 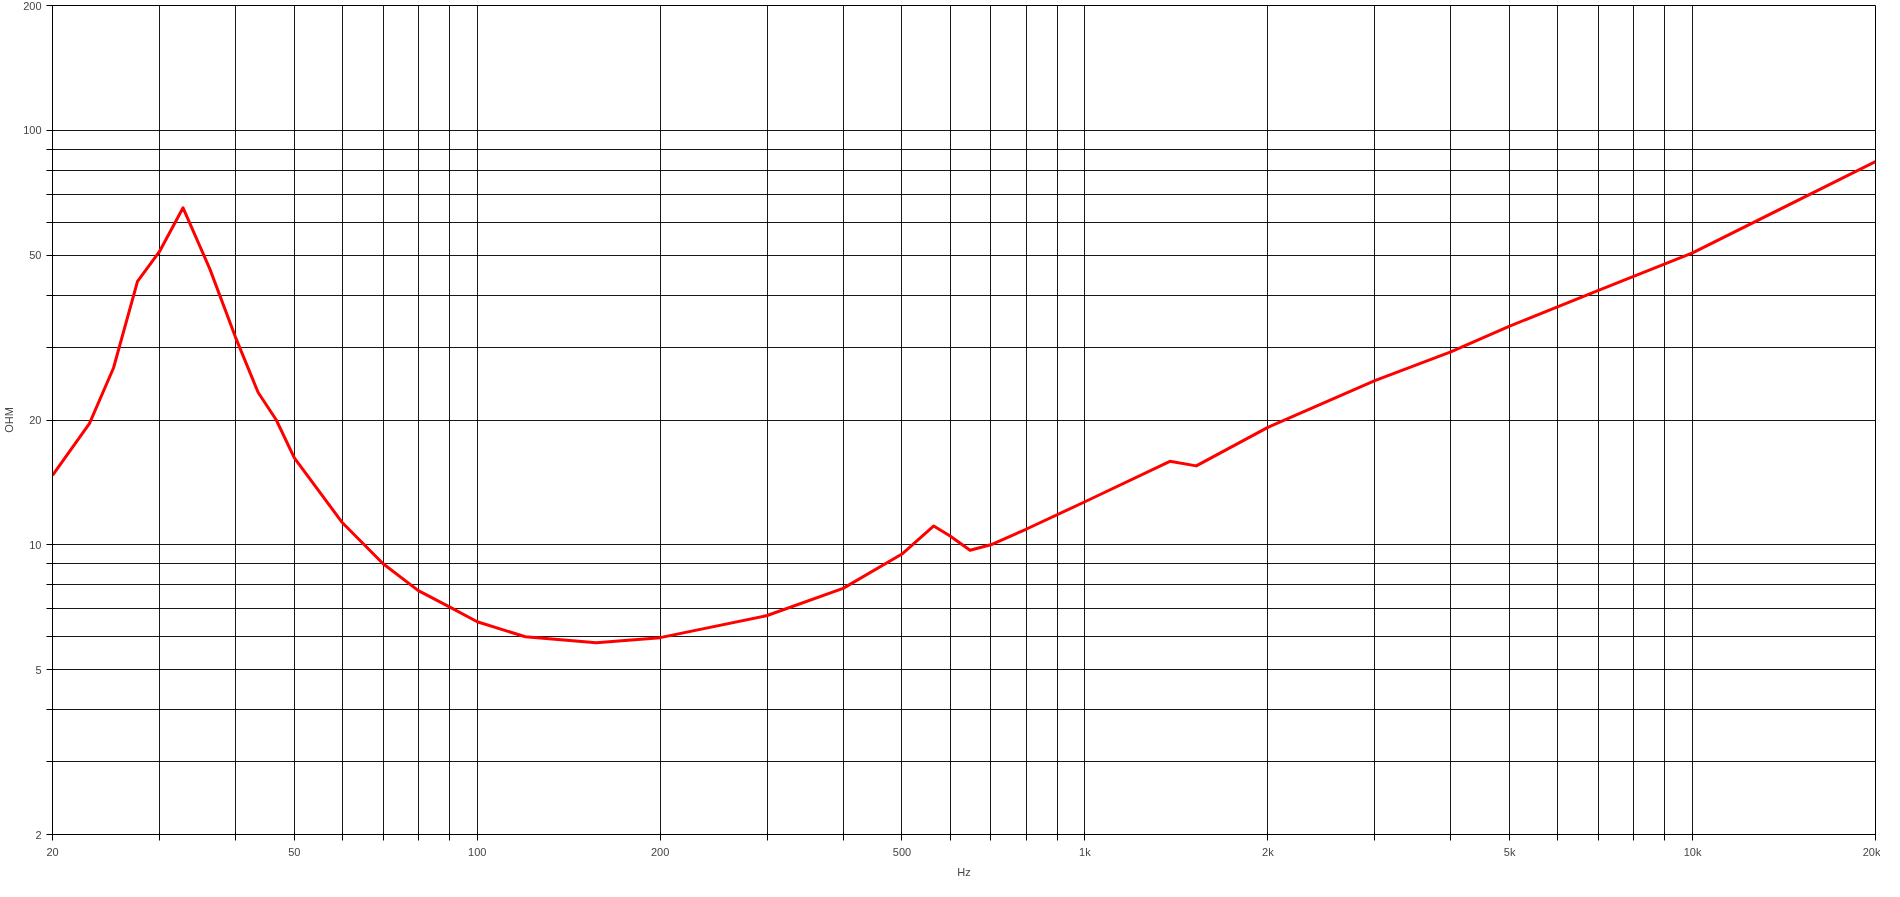 What do you see at coordinates (32, 6) in the screenshot?
I see `y-tick-label: 200` at bounding box center [32, 6].